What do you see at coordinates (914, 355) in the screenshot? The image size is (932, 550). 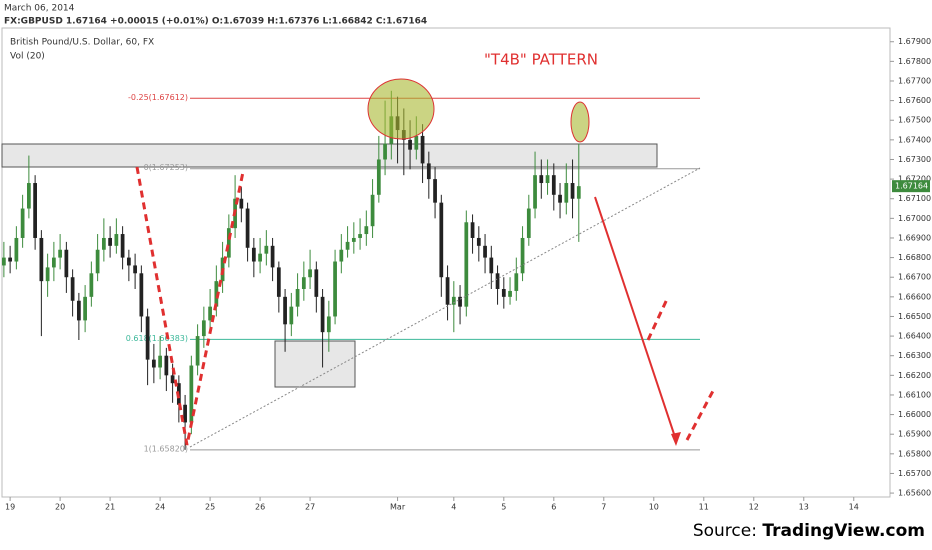 I see `y-tick-label: 1.66300` at bounding box center [914, 355].